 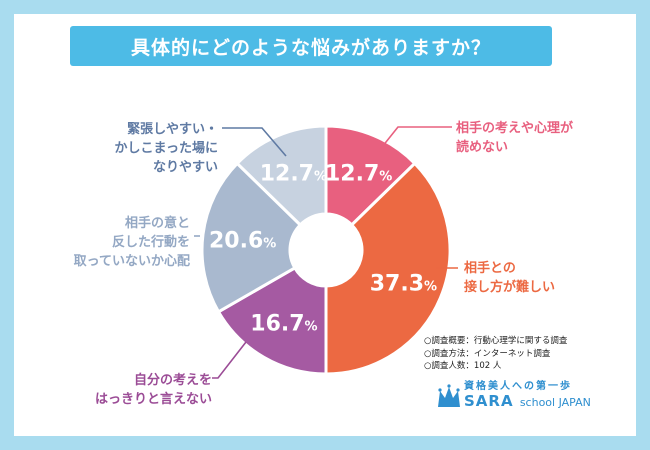 What do you see at coordinates (153, 390) in the screenshot?
I see `slice-label-cant-speak-clearly: 自分の考えを はっきりと言えない` at bounding box center [153, 390].